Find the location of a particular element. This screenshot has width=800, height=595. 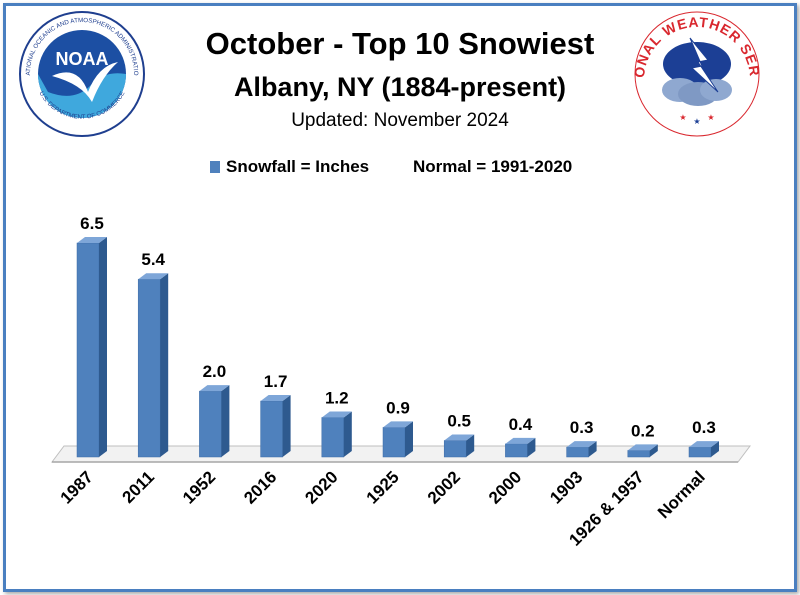

legend-normal-label: Normal = 1991-2020 is located at coordinates (493, 166).